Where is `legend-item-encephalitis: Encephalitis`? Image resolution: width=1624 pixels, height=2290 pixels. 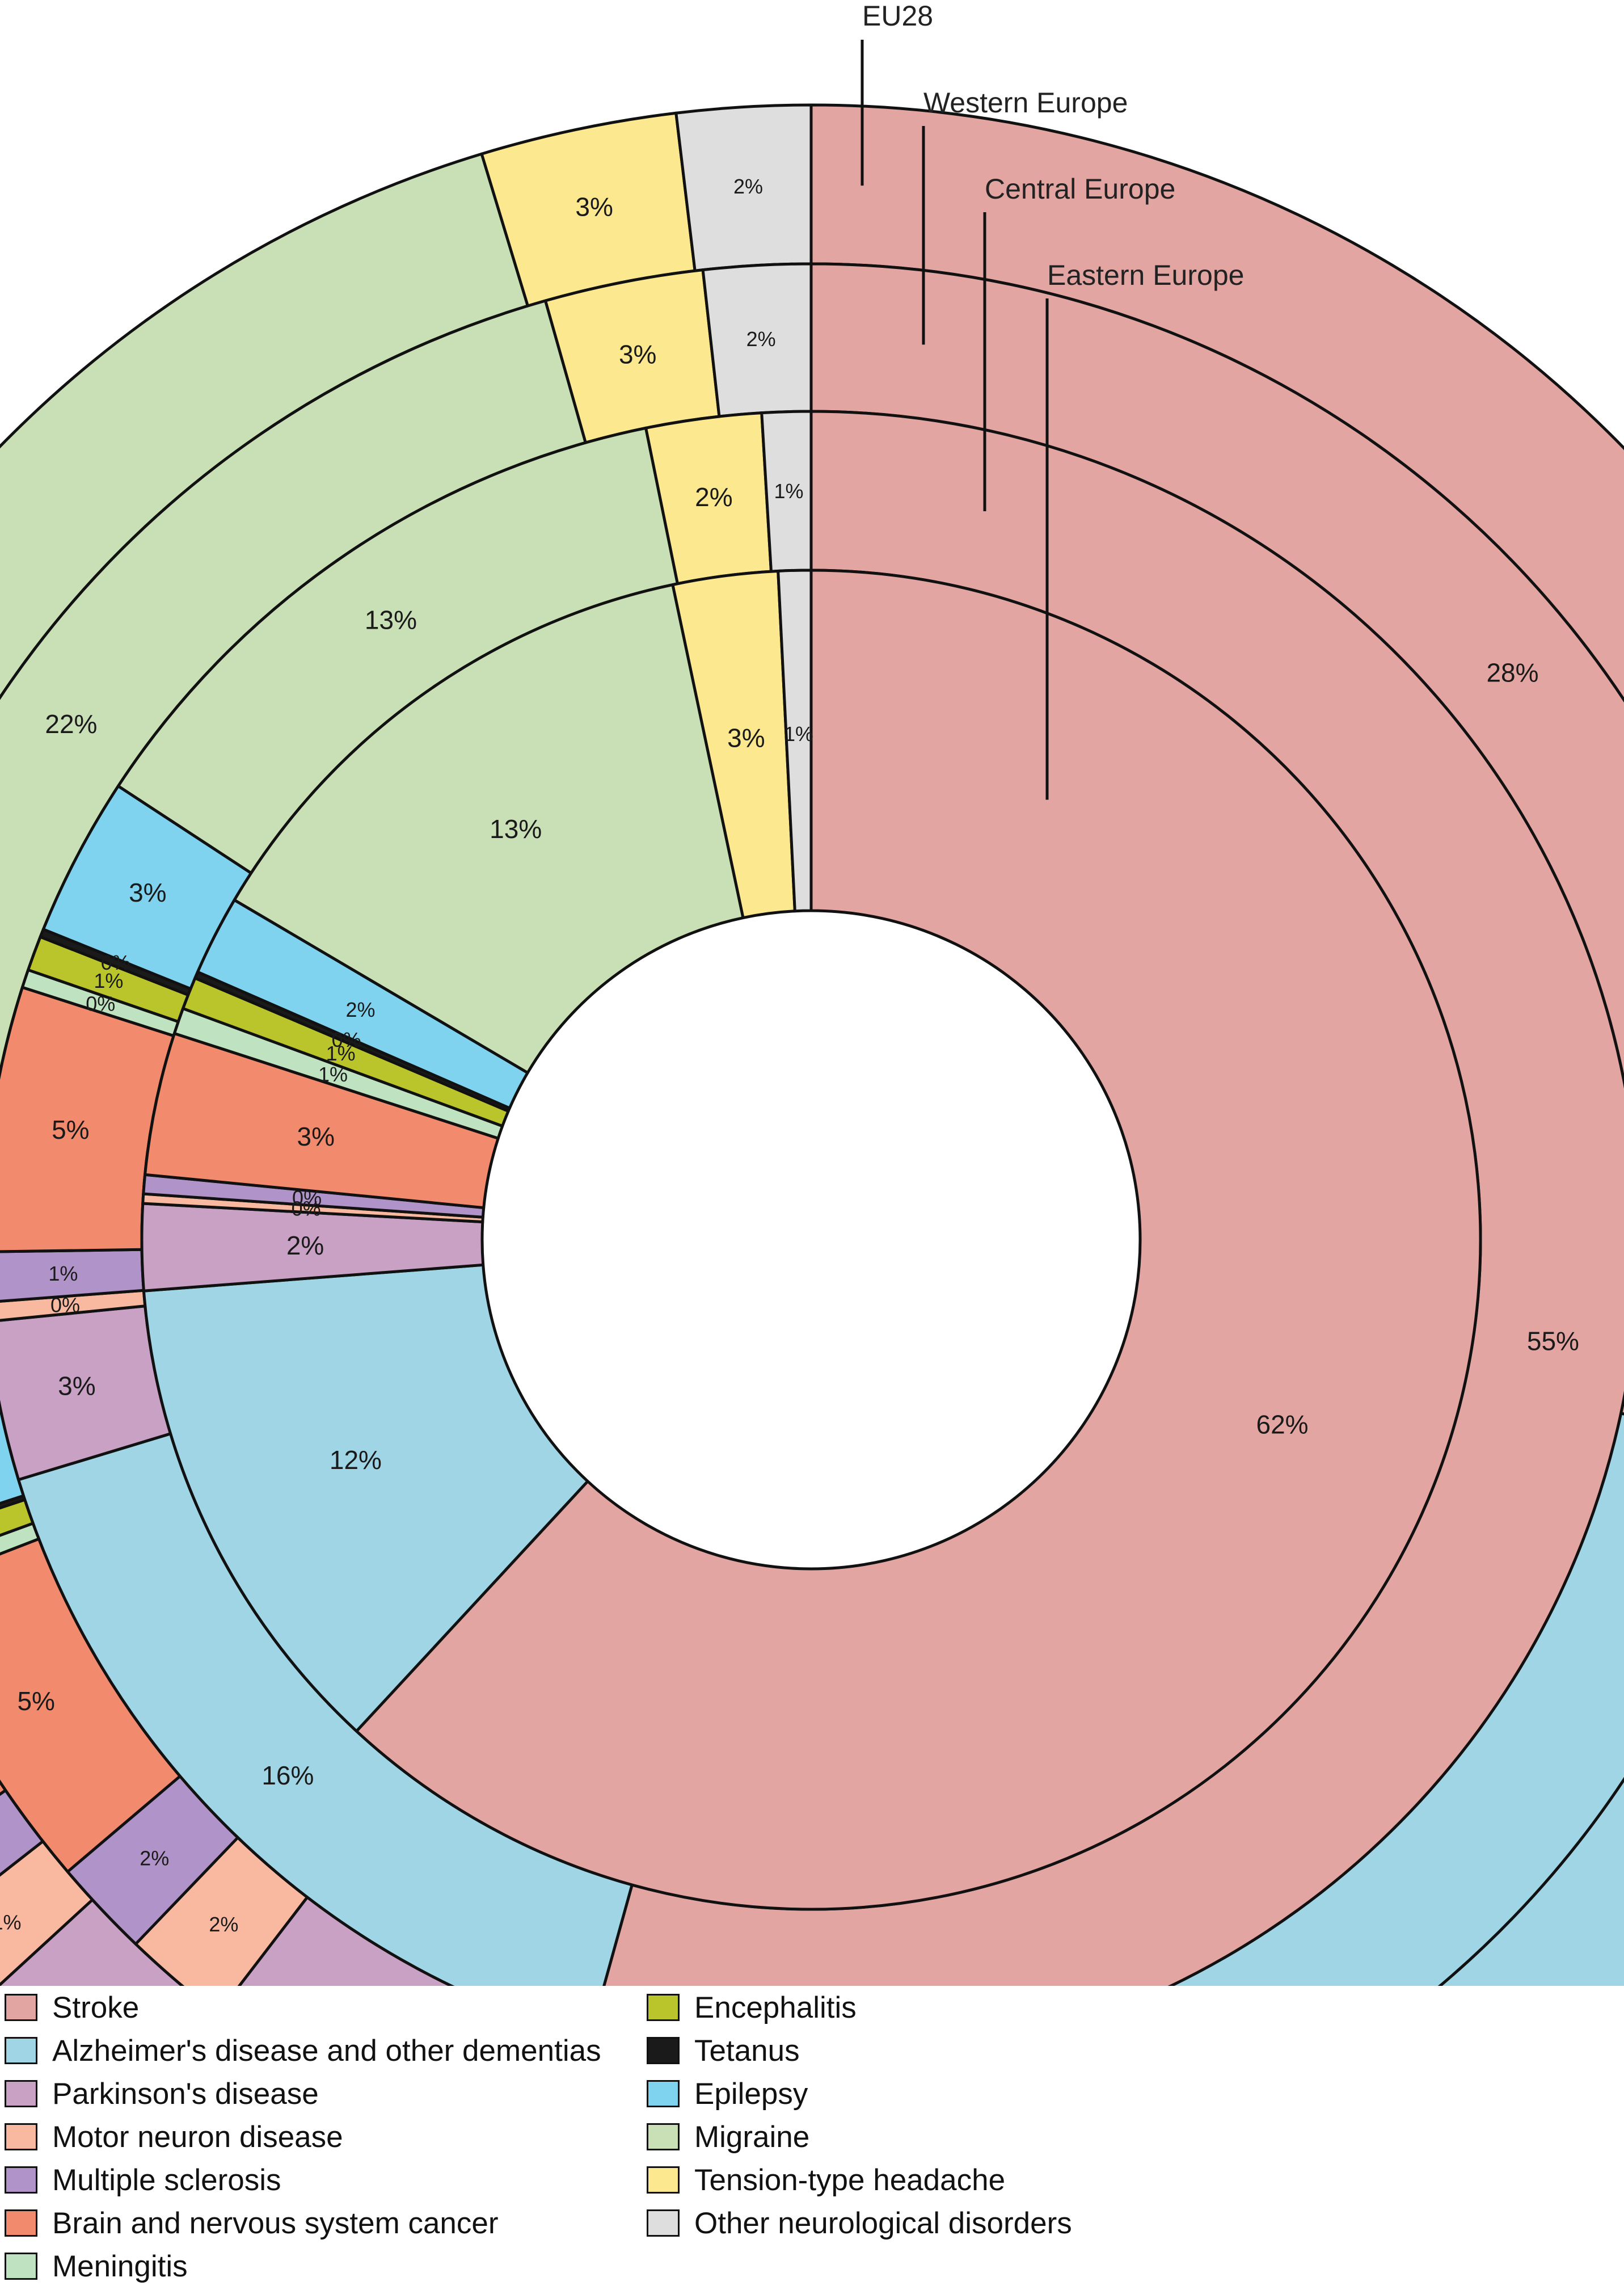
legend-item-encephalitis: Encephalitis is located at coordinates (859, 2007).